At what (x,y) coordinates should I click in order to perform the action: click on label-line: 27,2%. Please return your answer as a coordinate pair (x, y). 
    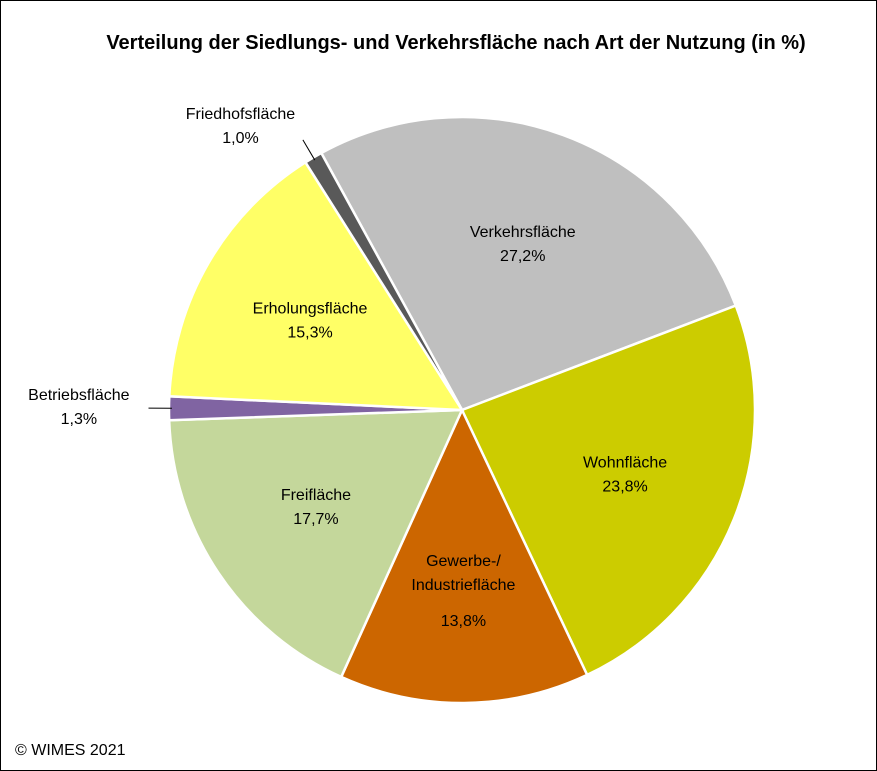
    Looking at the image, I should click on (522, 256).